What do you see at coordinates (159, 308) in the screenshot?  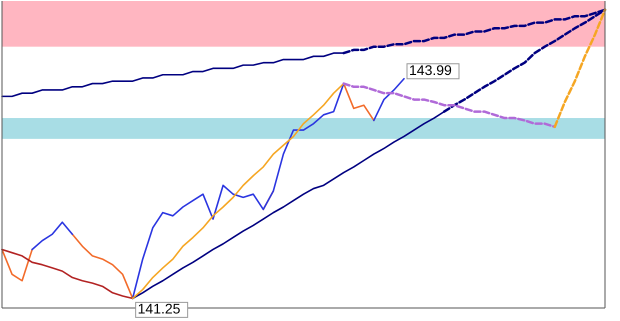 I see `data-label: 141.25` at bounding box center [159, 308].